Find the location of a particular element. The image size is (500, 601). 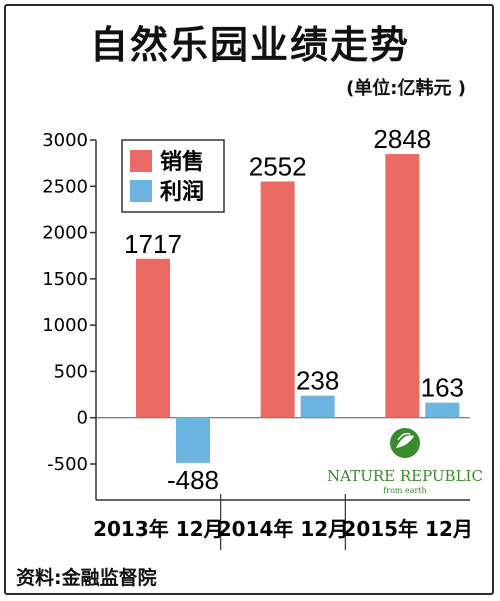

unit-label: (单位:亿韩元 ) is located at coordinates (406, 88).